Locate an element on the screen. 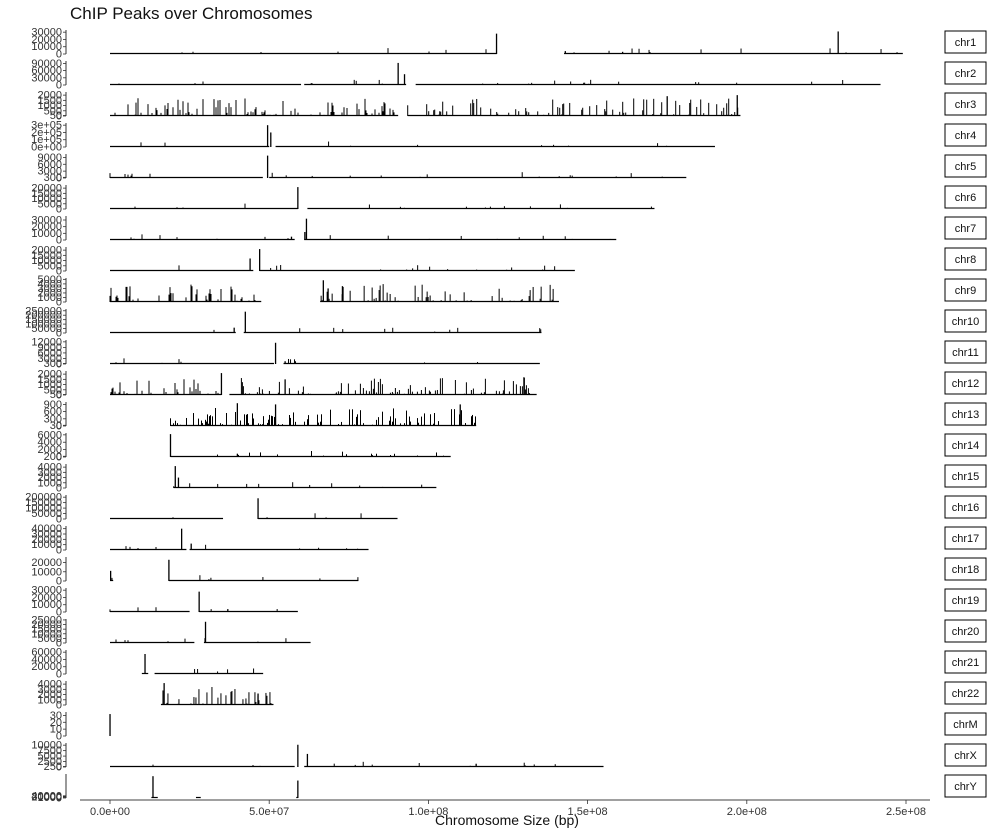  y-tick-label-chr14: 6000 is located at coordinates (50, 435).